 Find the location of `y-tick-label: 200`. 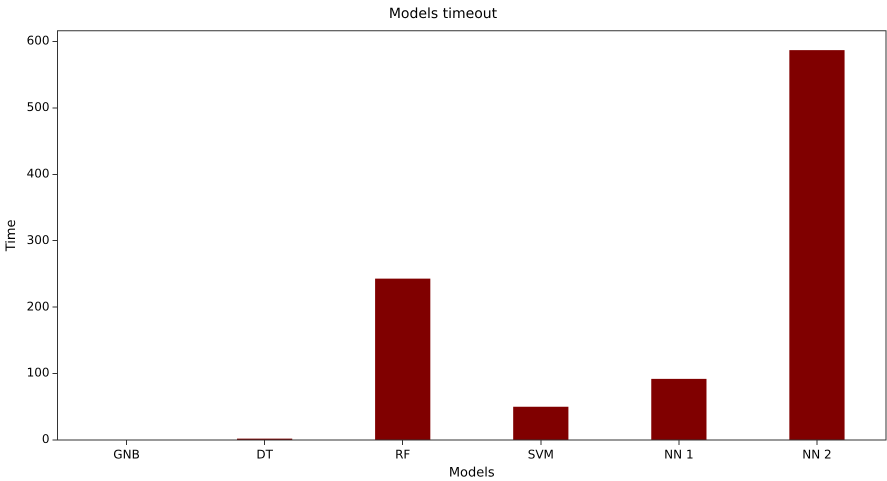

y-tick-label: 200 is located at coordinates (38, 306).